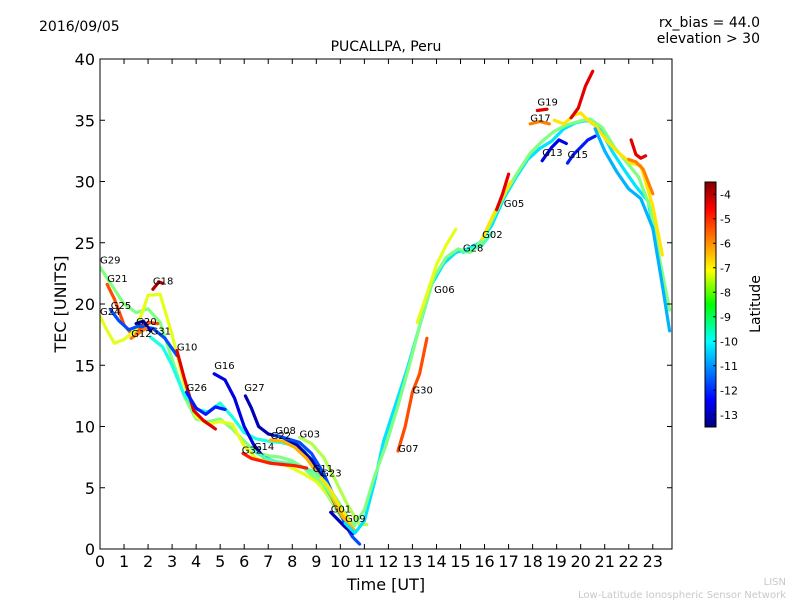 This screenshot has width=800, height=600. I want to click on rx-bias-label: rx_bias = 44.0, so click(709, 23).